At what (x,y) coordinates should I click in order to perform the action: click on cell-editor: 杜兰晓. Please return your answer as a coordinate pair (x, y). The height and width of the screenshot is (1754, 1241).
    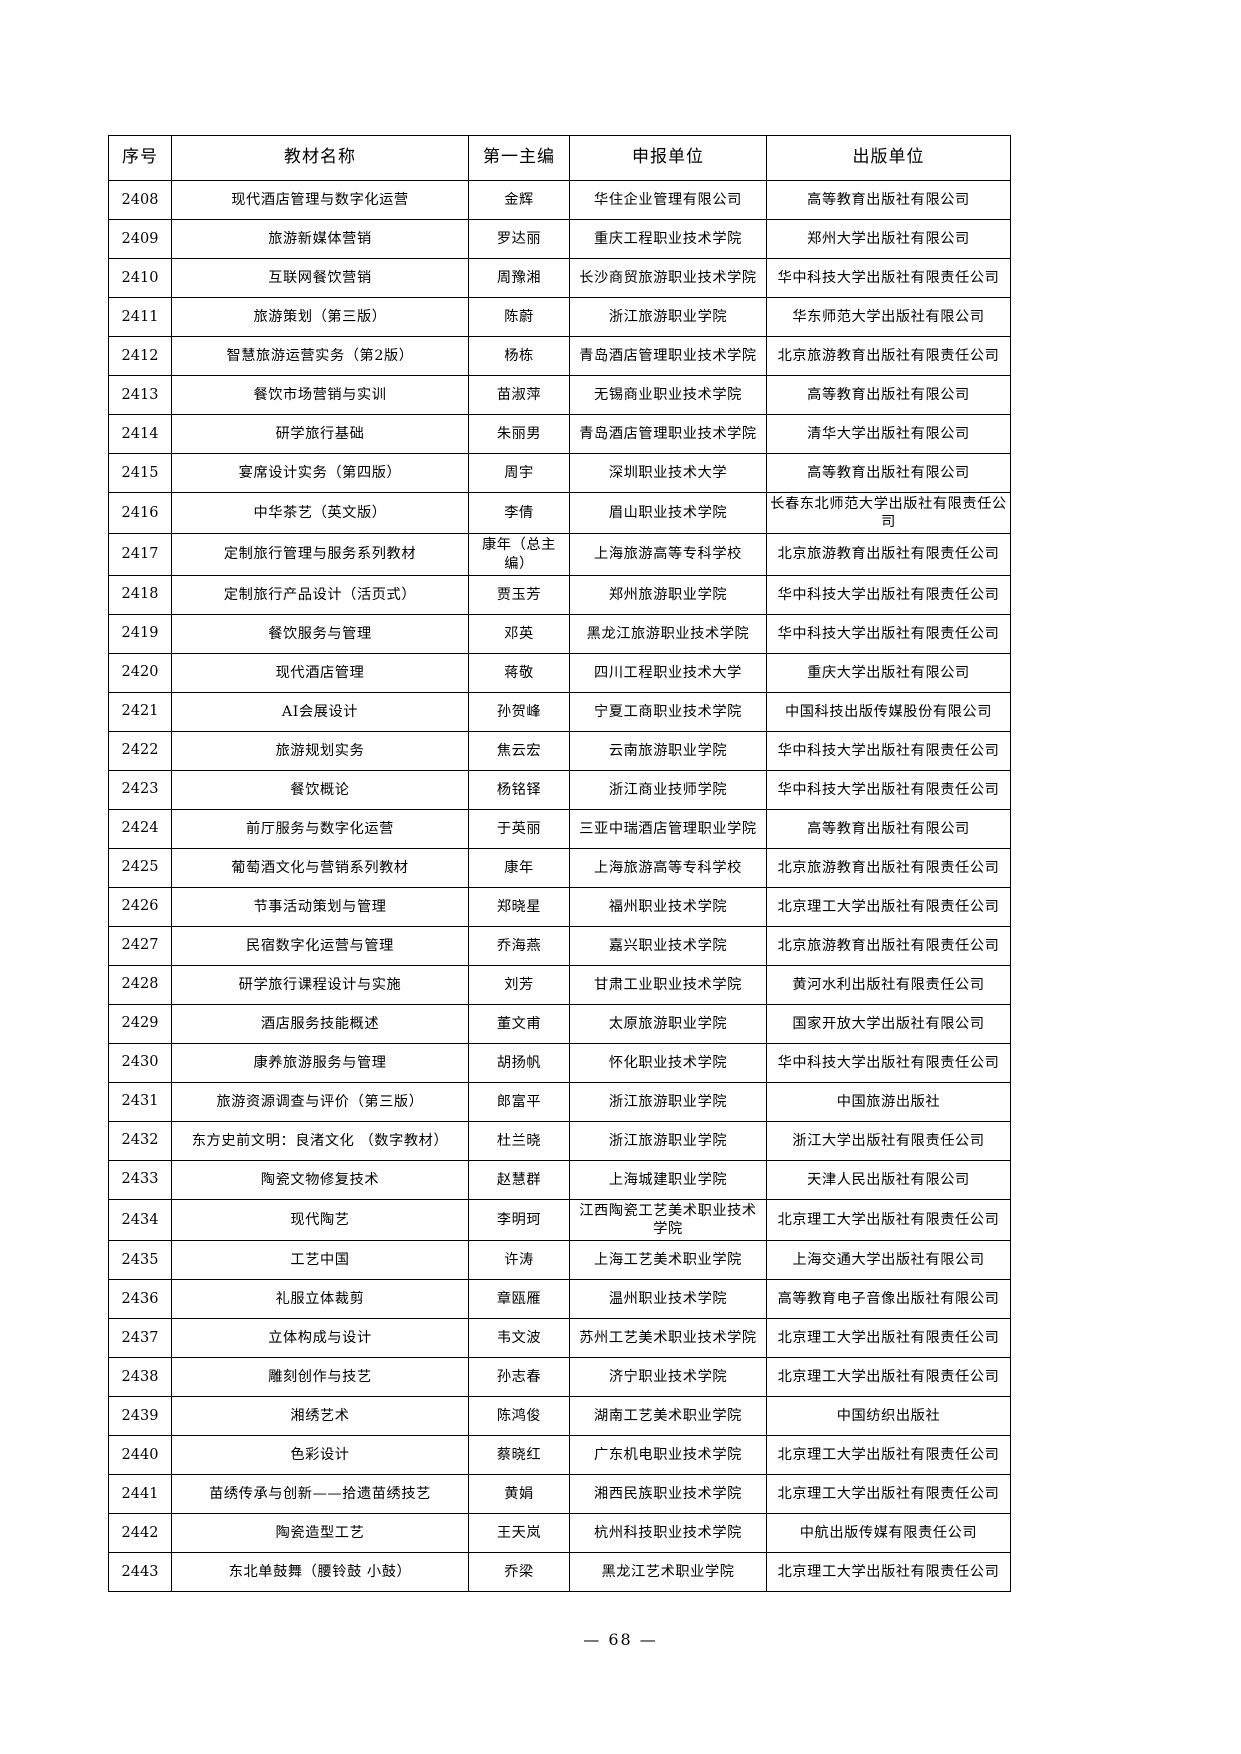
    Looking at the image, I should click on (519, 1140).